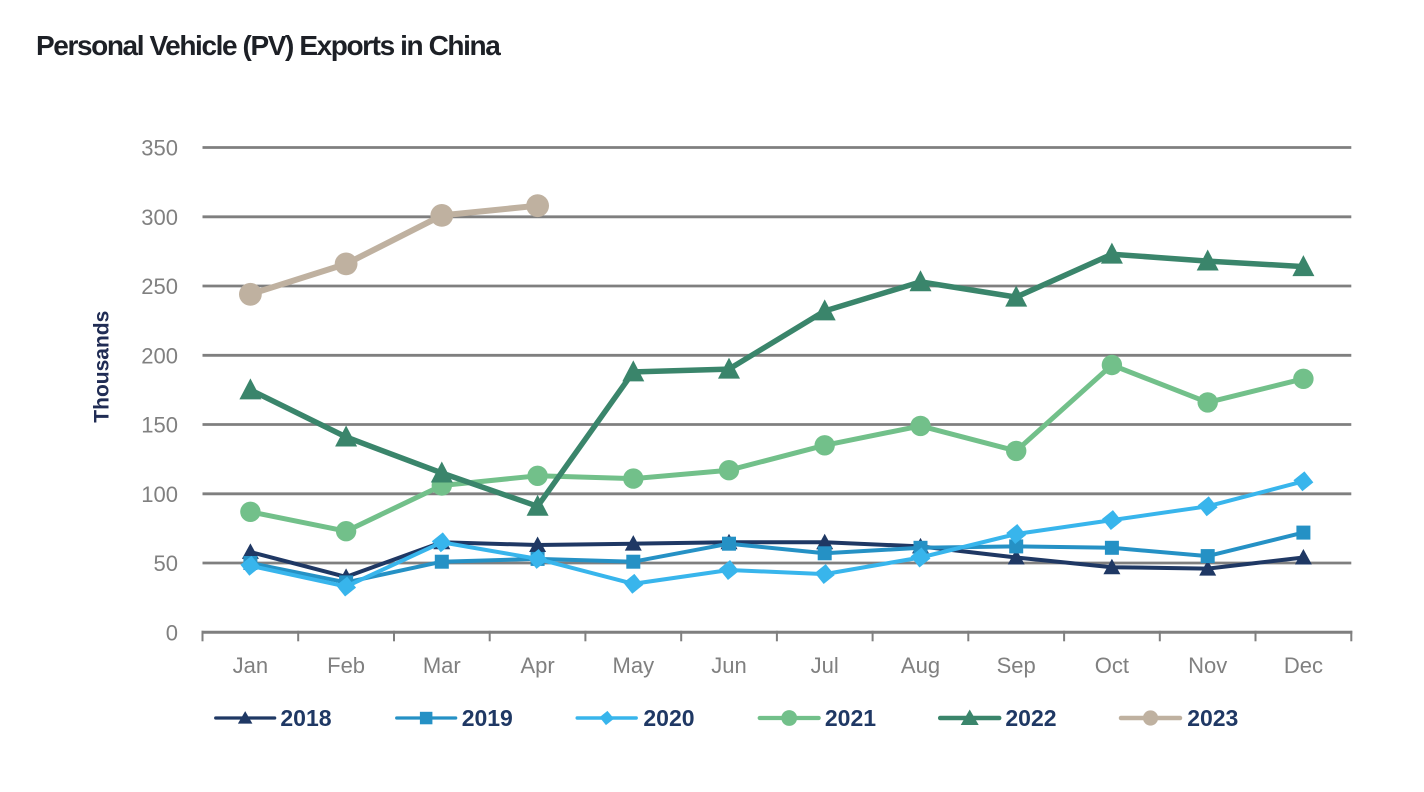 This screenshot has height=792, width=1424. I want to click on svg-text: Sep, so click(1016, 665).